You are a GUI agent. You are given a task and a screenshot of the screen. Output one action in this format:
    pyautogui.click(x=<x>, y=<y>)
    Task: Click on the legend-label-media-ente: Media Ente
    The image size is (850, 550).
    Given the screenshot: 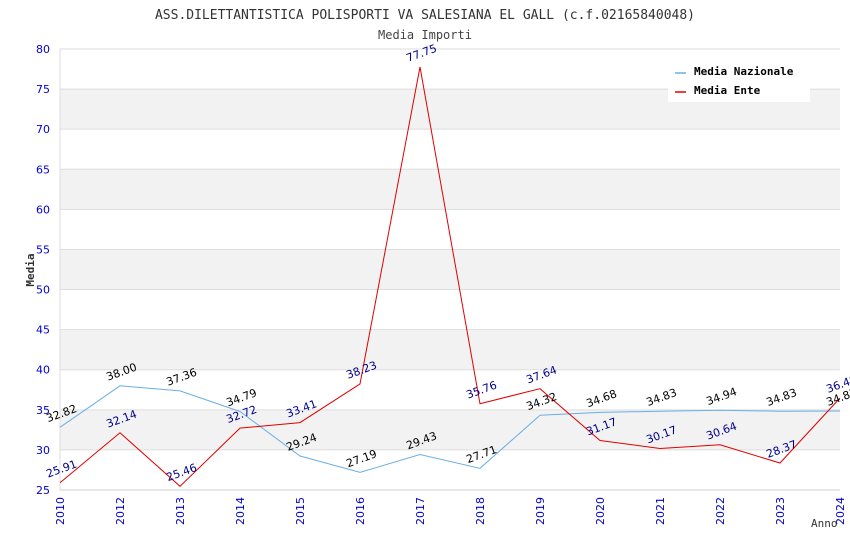 What is the action you would take?
    pyautogui.click(x=727, y=90)
    